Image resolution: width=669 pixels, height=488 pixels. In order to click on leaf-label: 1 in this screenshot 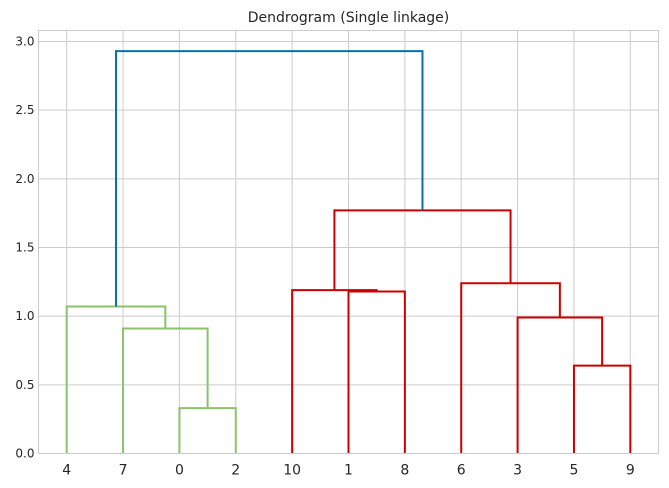, I will do `click(348, 471)`.